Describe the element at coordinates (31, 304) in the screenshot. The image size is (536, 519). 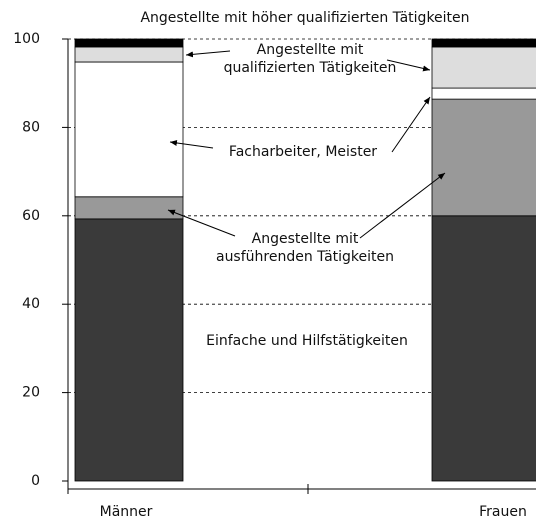
I see `y-tick-label: 40` at that location.